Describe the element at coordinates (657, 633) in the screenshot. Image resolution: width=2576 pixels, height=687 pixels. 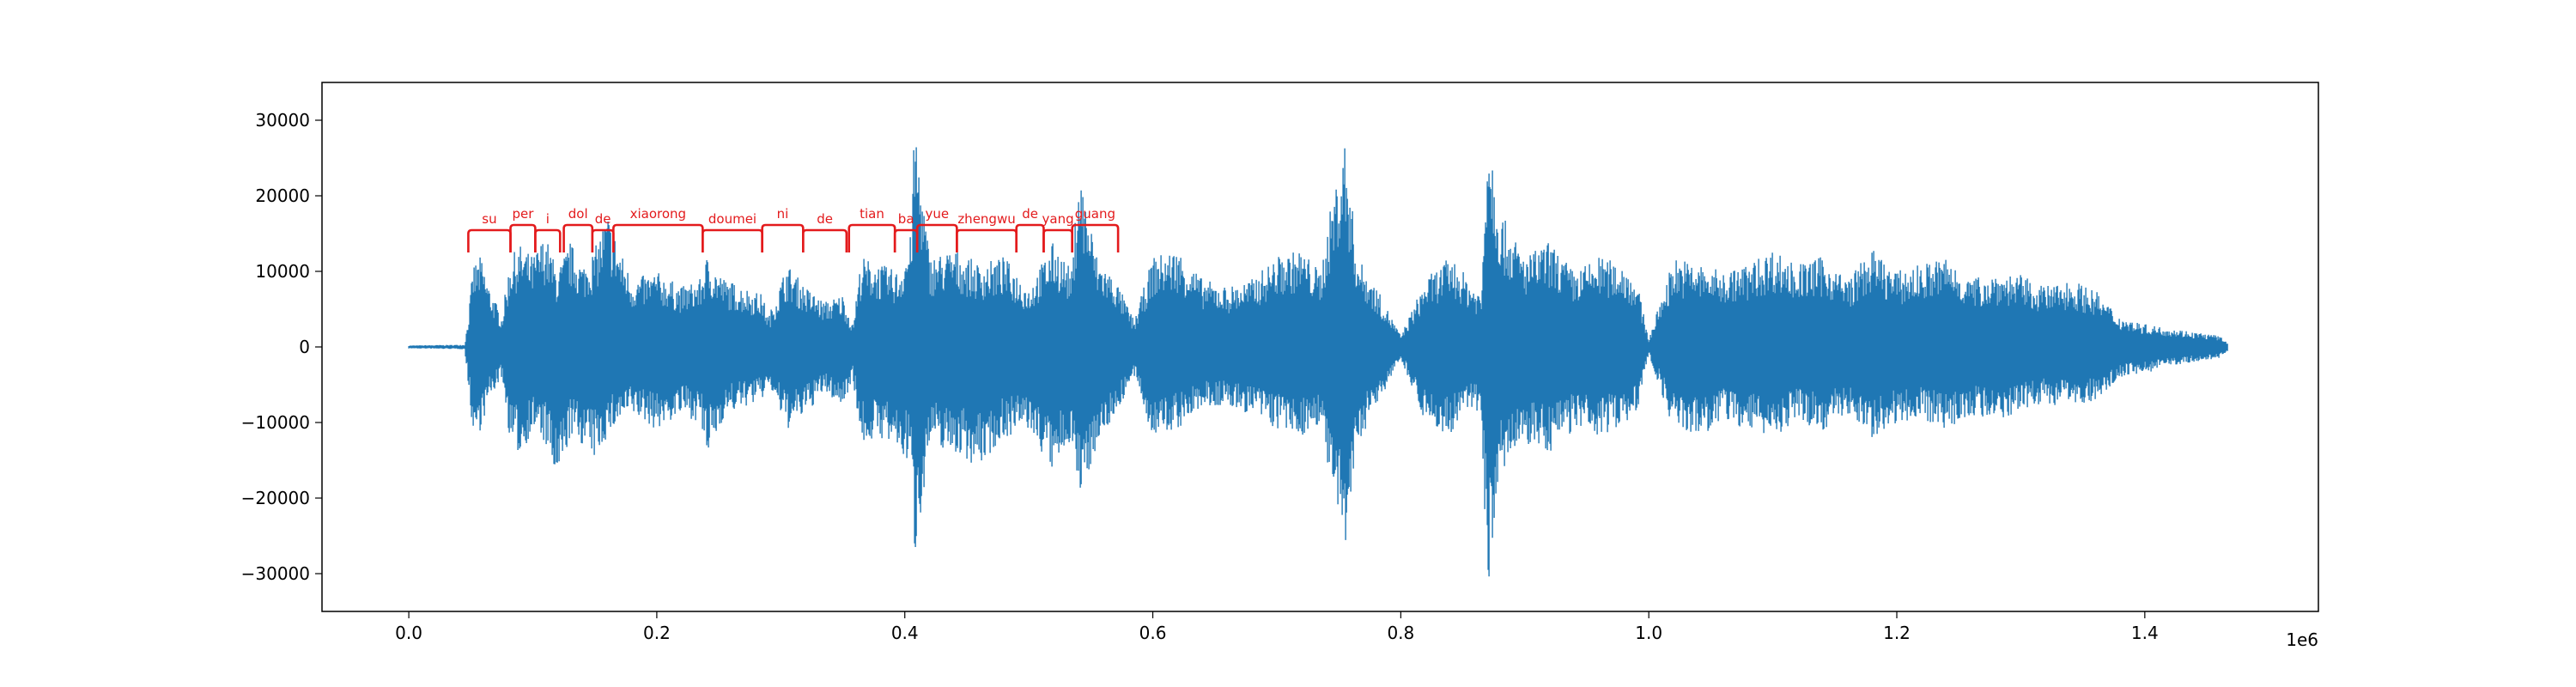
I see `x-tick-label: 0.2` at that location.